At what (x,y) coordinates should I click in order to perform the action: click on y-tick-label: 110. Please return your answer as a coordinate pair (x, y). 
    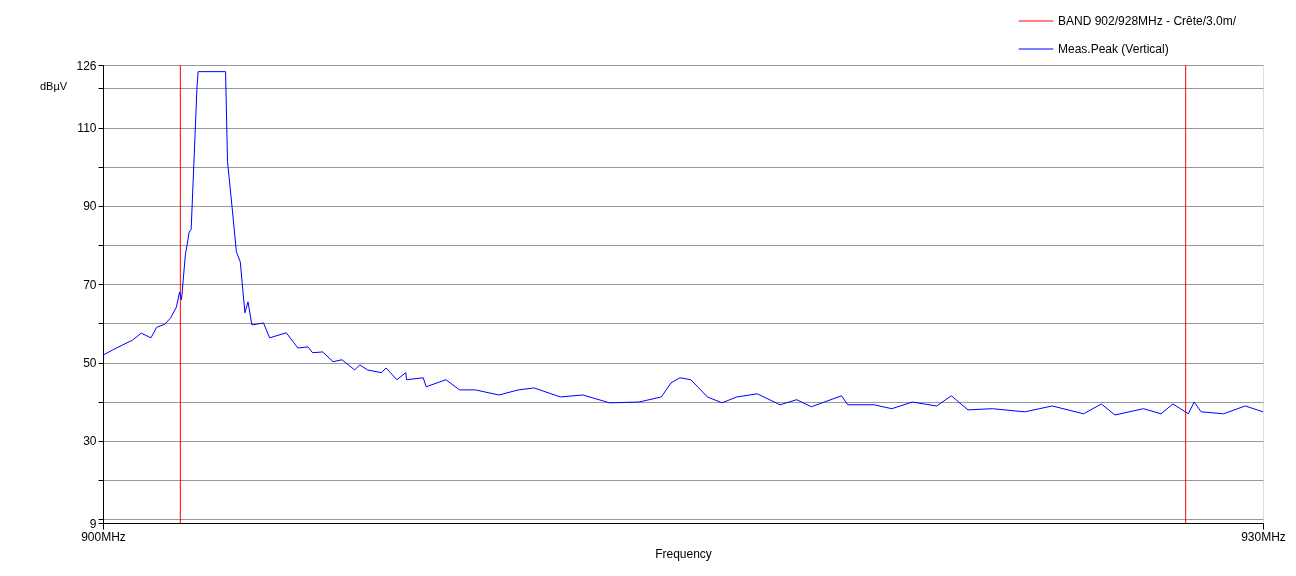
    Looking at the image, I should click on (87, 128).